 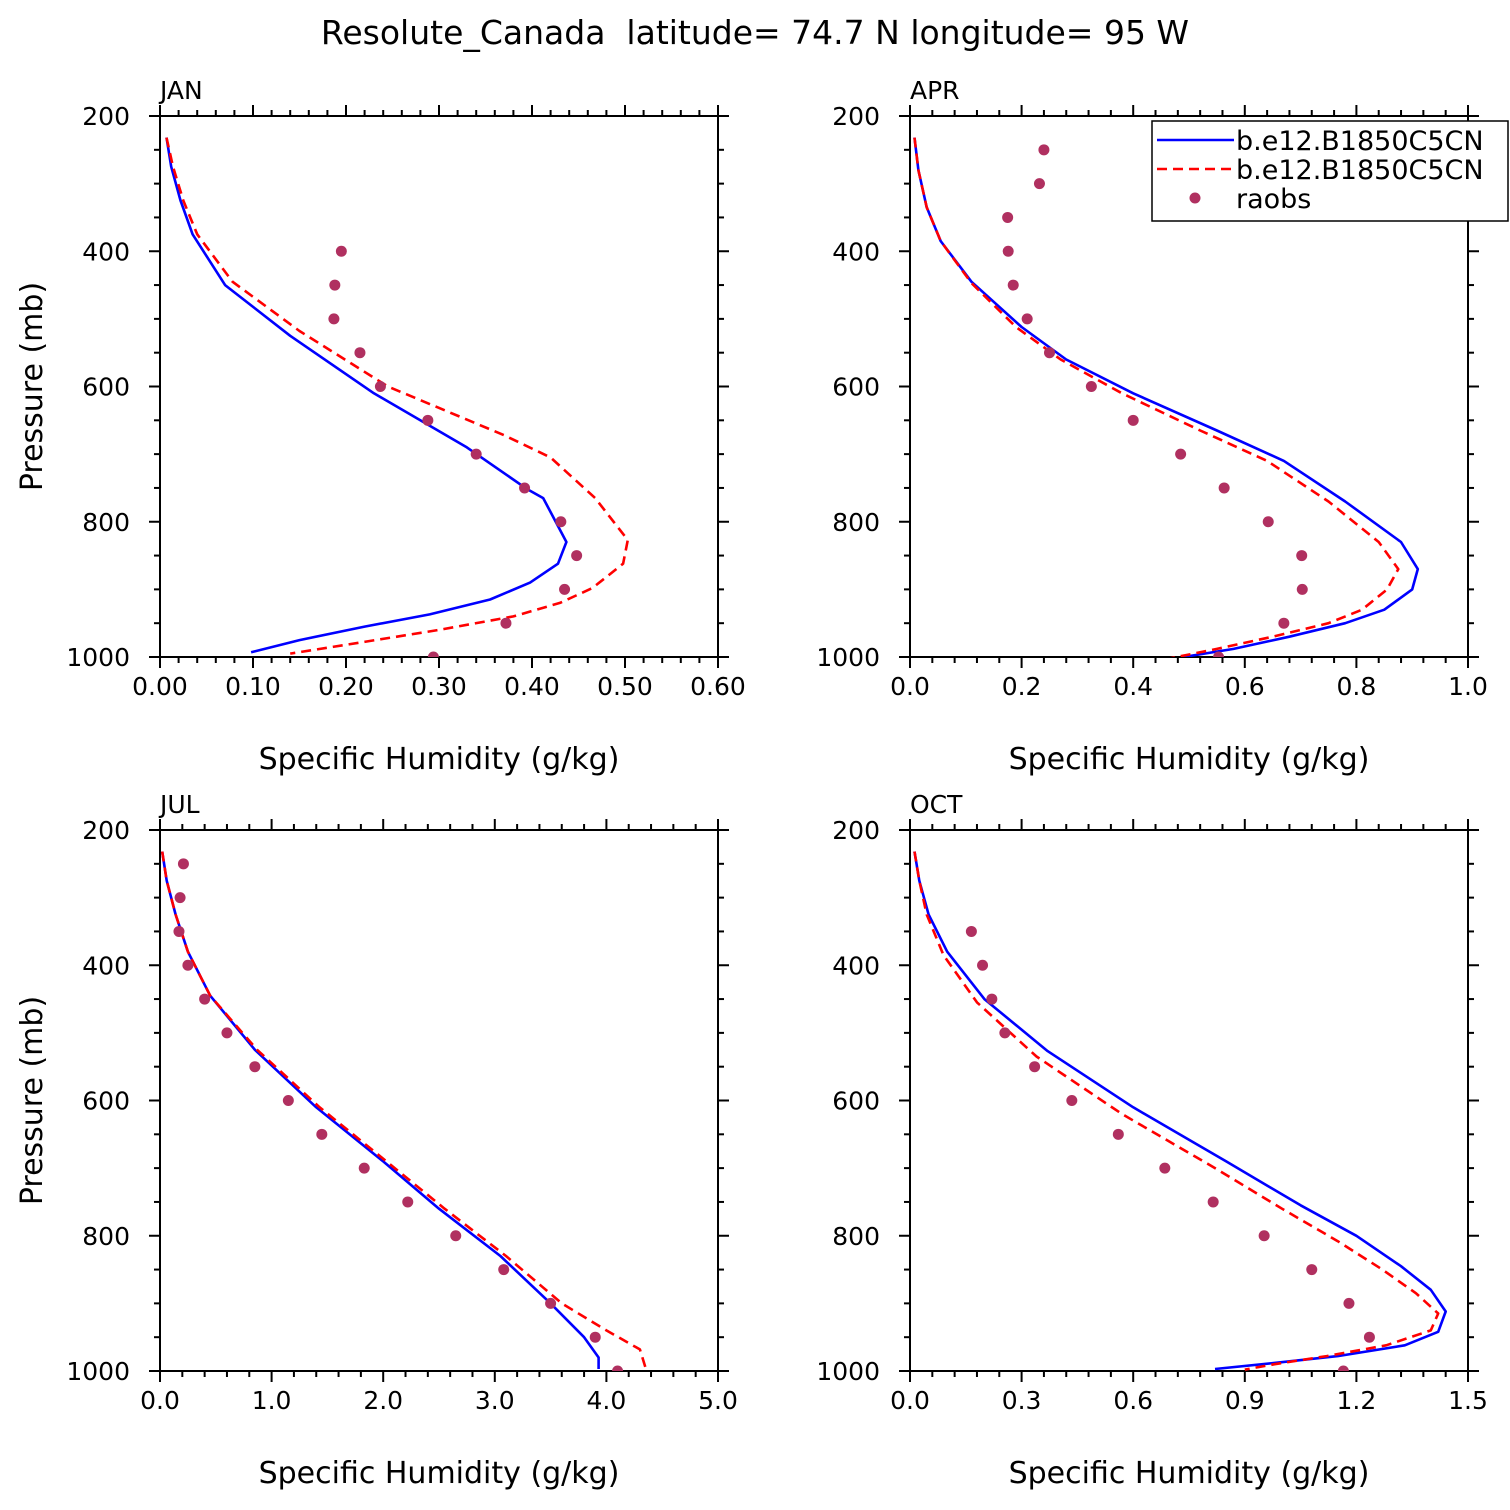 What do you see at coordinates (856, 116) in the screenshot?
I see `y-tick-label: 200` at bounding box center [856, 116].